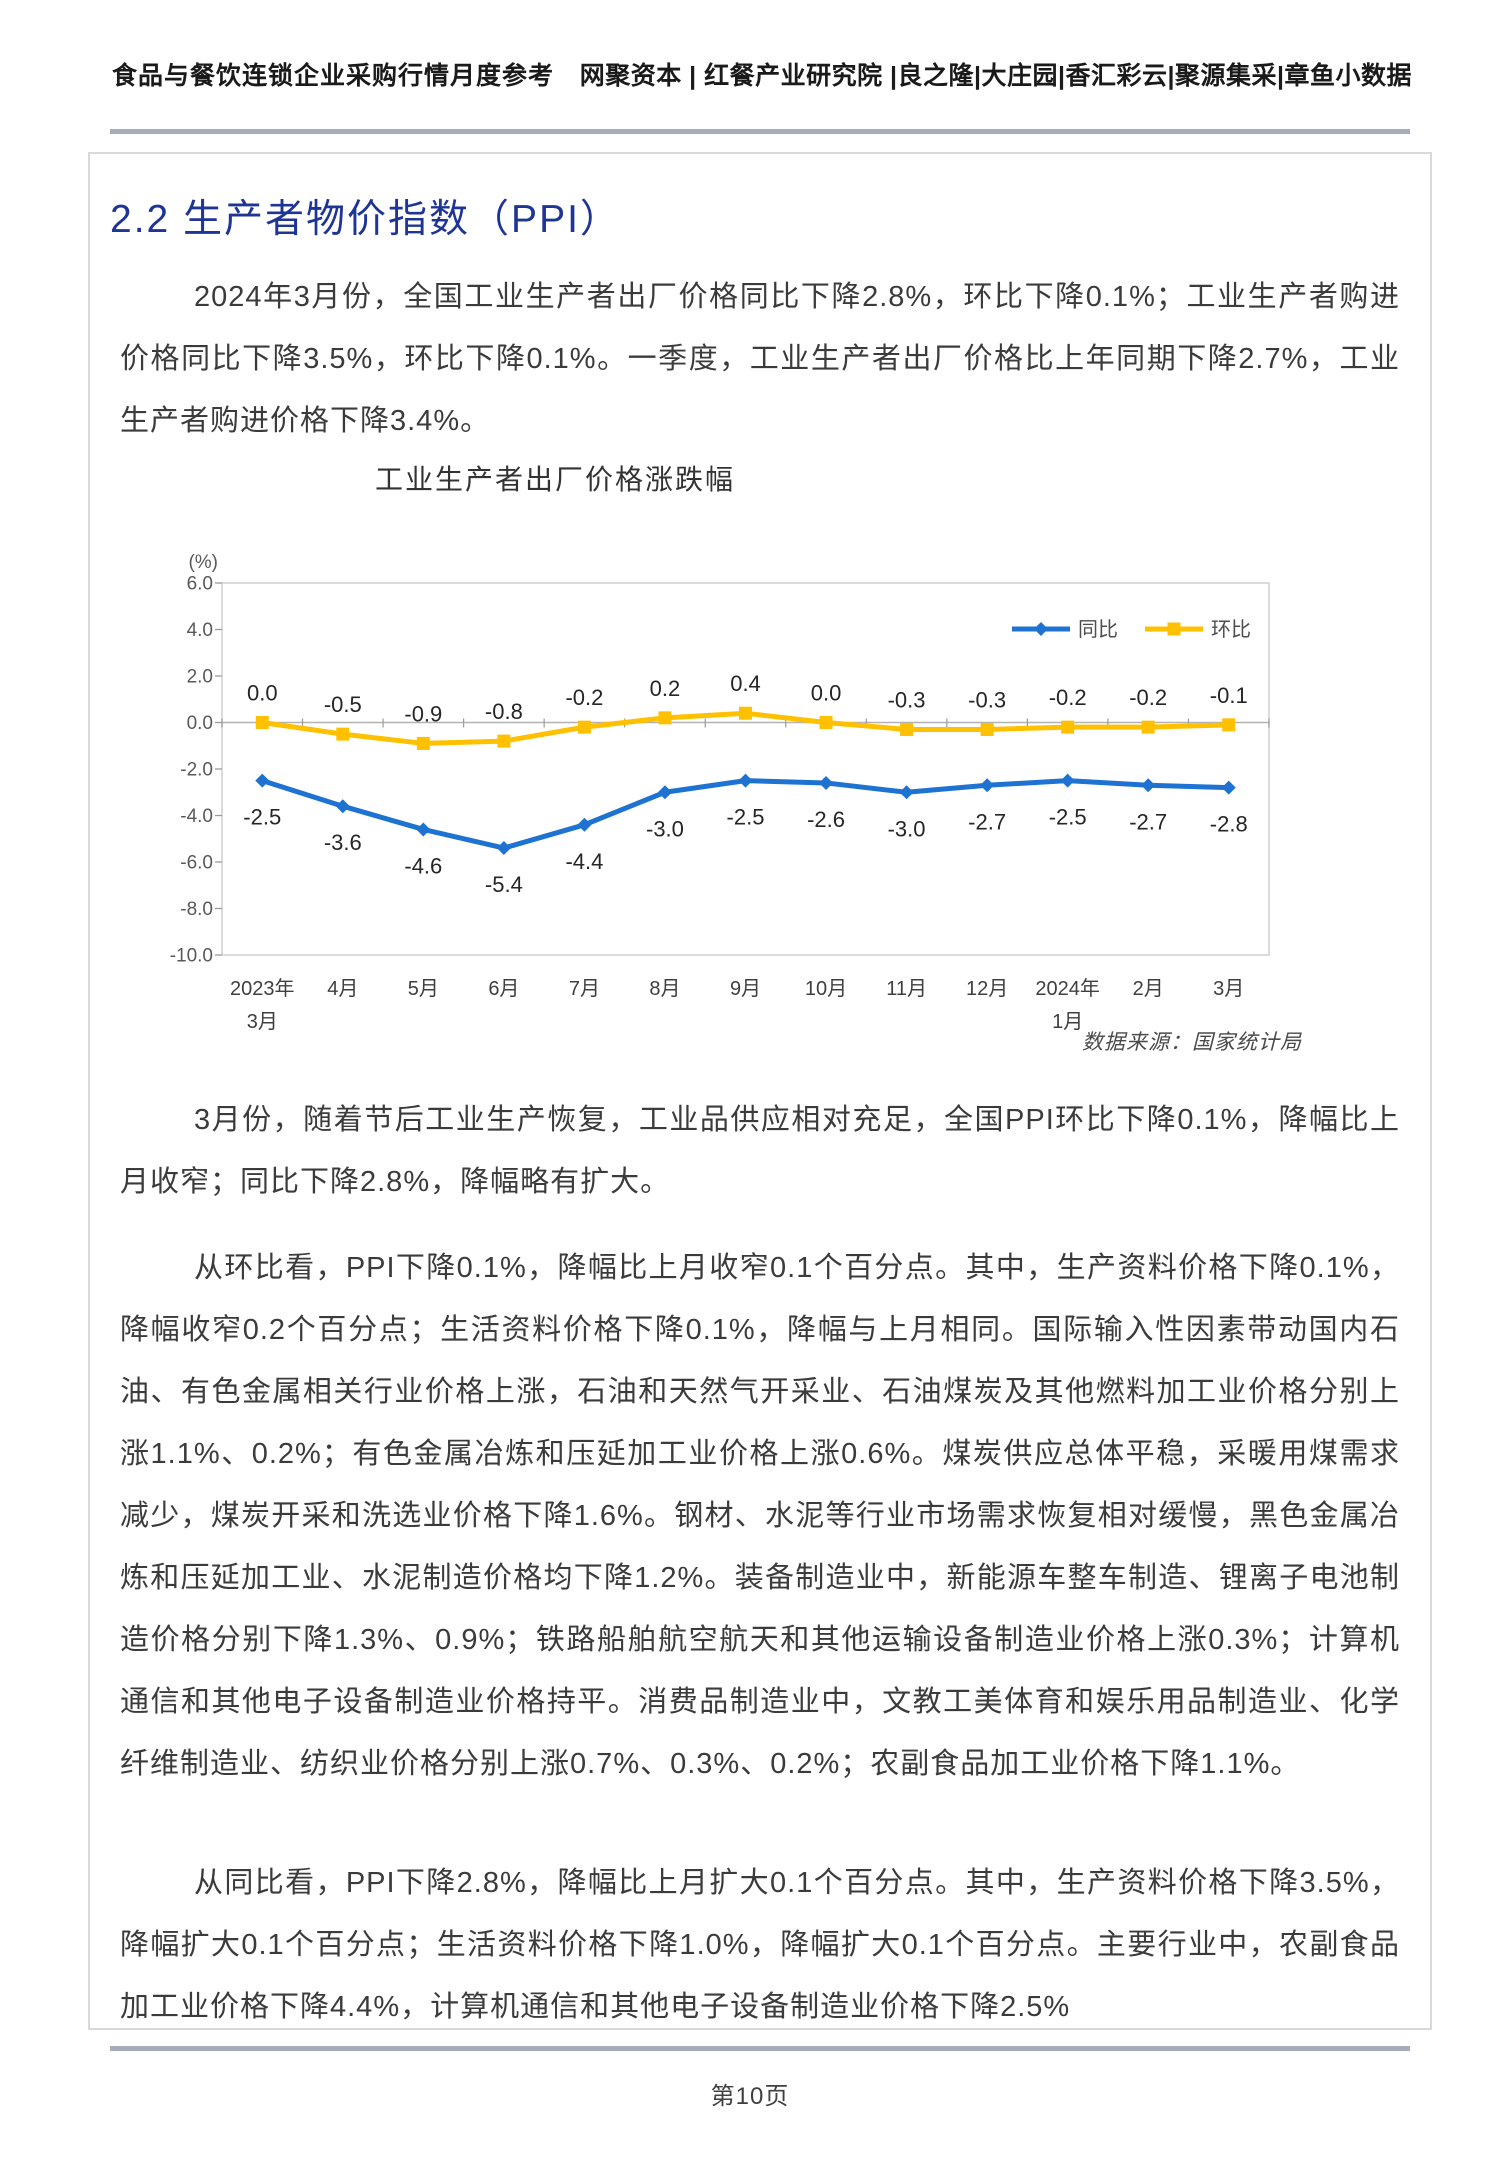  What do you see at coordinates (342, 989) in the screenshot?
I see `svg-text: 4月` at bounding box center [342, 989].